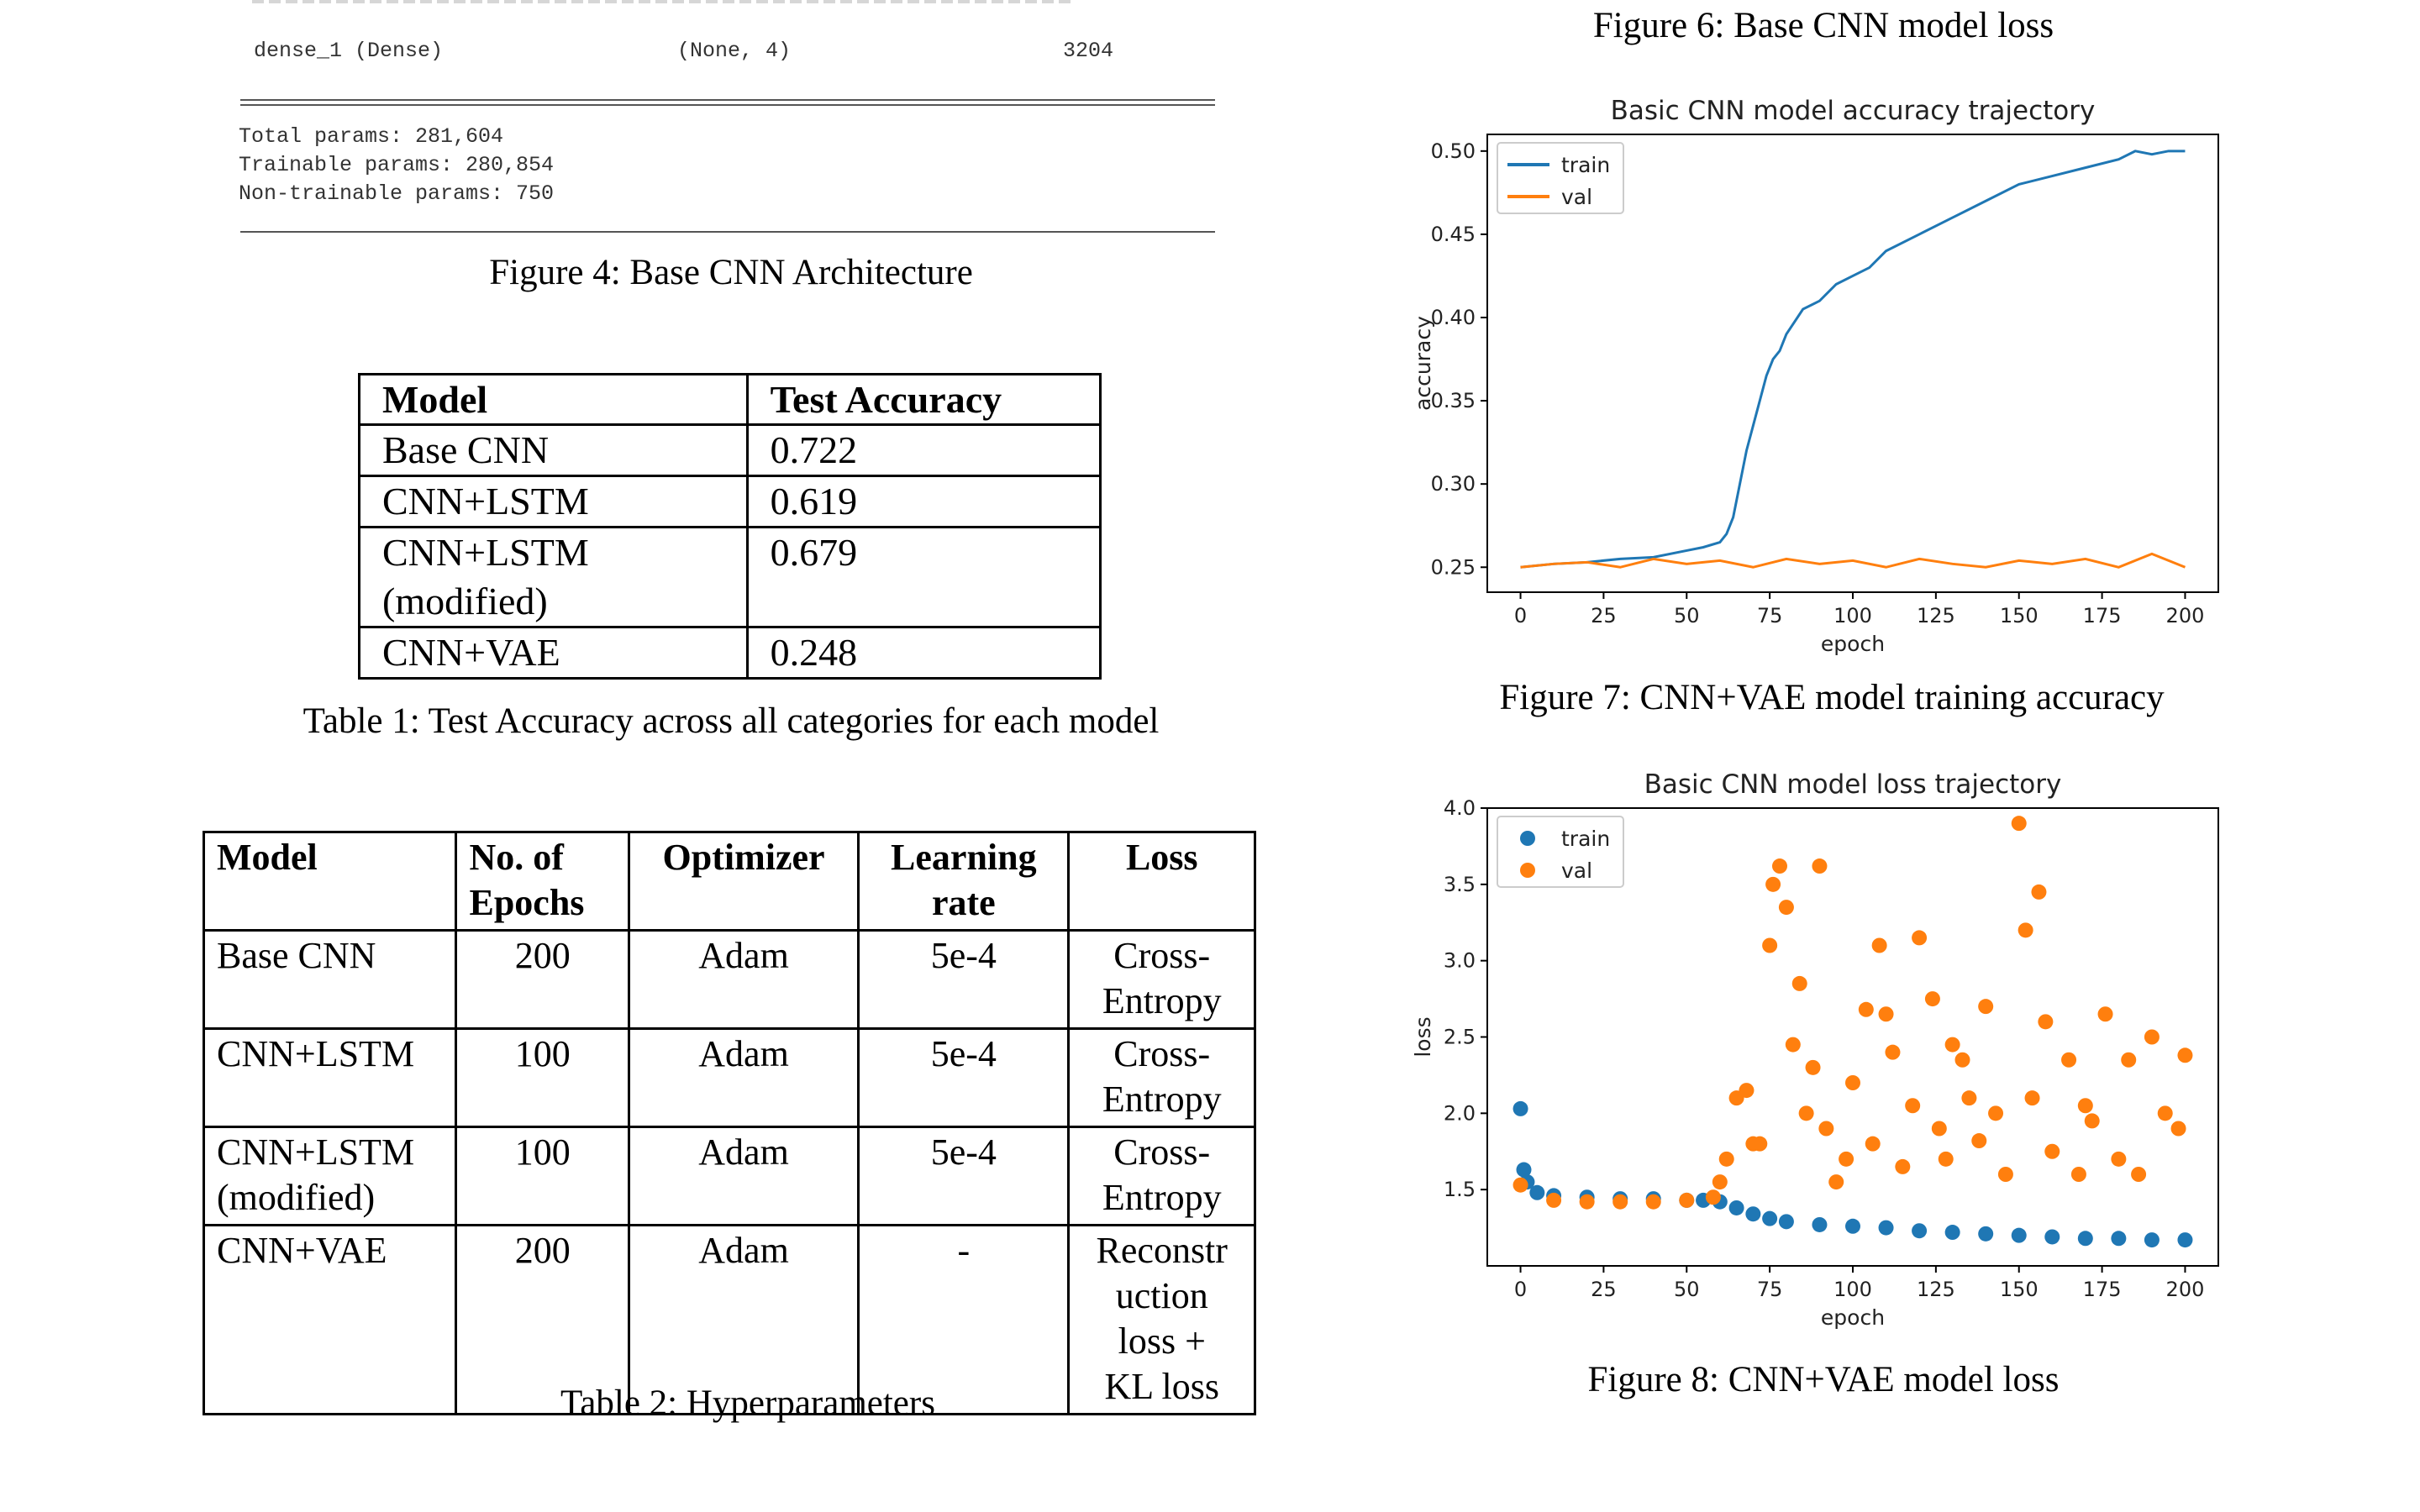  What do you see at coordinates (1162, 1152) in the screenshot?
I see `loss-cell: Cross-` at bounding box center [1162, 1152].